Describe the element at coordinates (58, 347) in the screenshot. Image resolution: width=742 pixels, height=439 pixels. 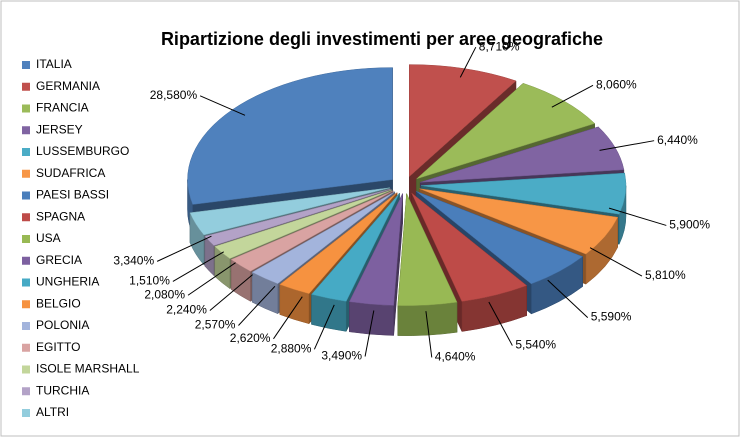
I see `legend-label: EGITTO` at that location.